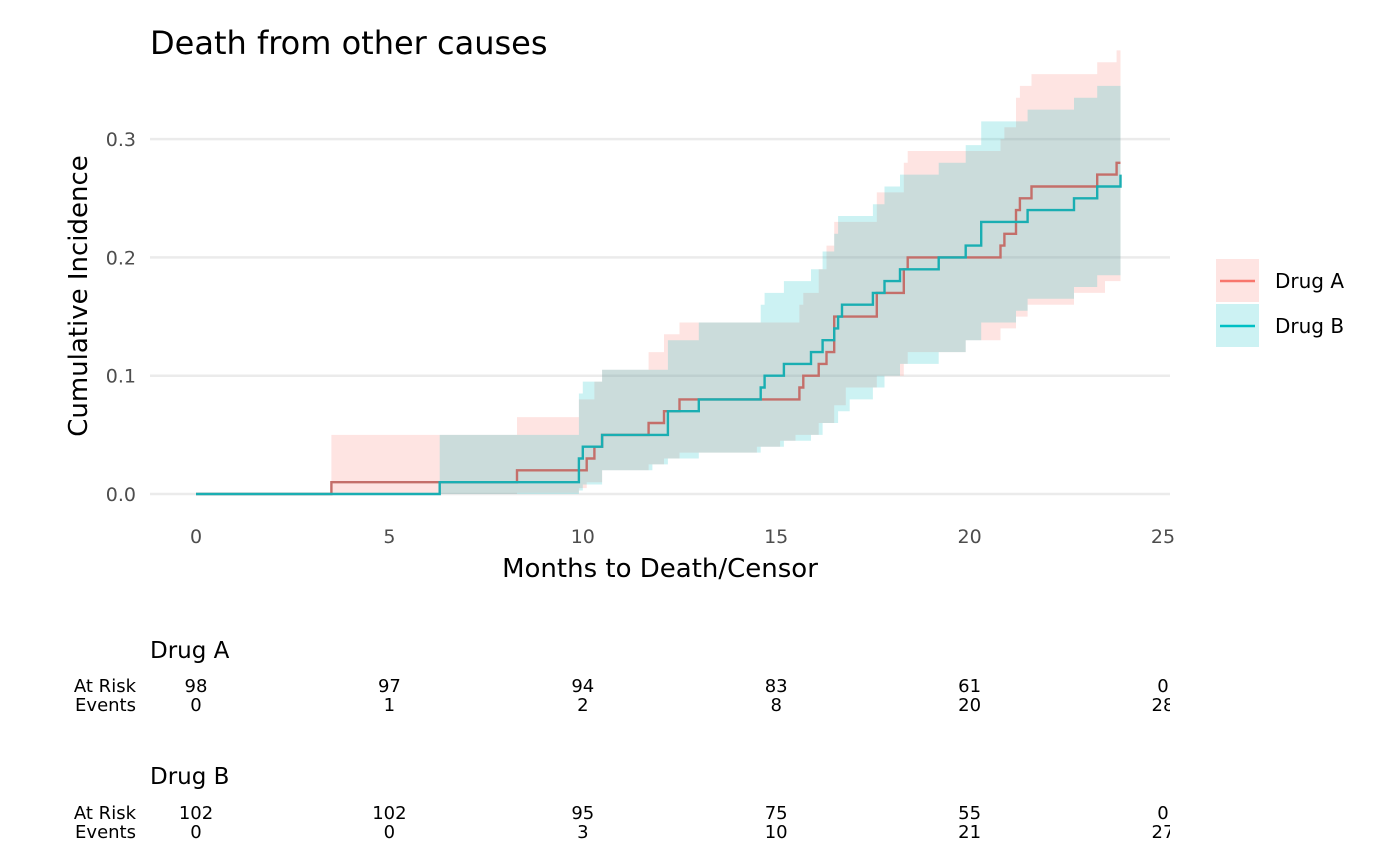  Describe the element at coordinates (970, 705) in the screenshot. I see `risk-cell-events: 20` at that location.